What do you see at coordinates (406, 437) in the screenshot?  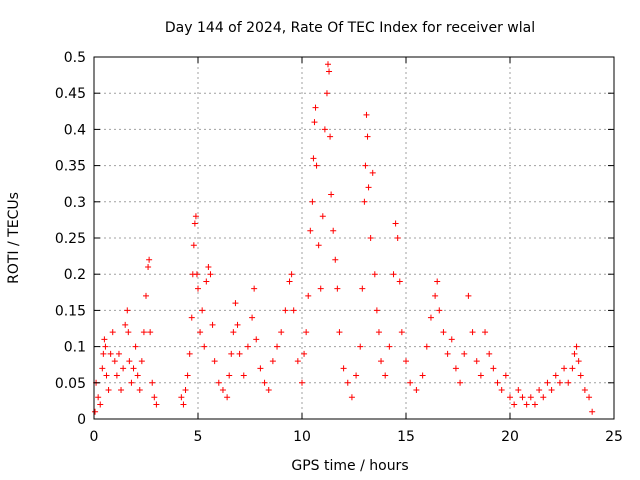 I see `x-tick-label: 15` at bounding box center [406, 437].